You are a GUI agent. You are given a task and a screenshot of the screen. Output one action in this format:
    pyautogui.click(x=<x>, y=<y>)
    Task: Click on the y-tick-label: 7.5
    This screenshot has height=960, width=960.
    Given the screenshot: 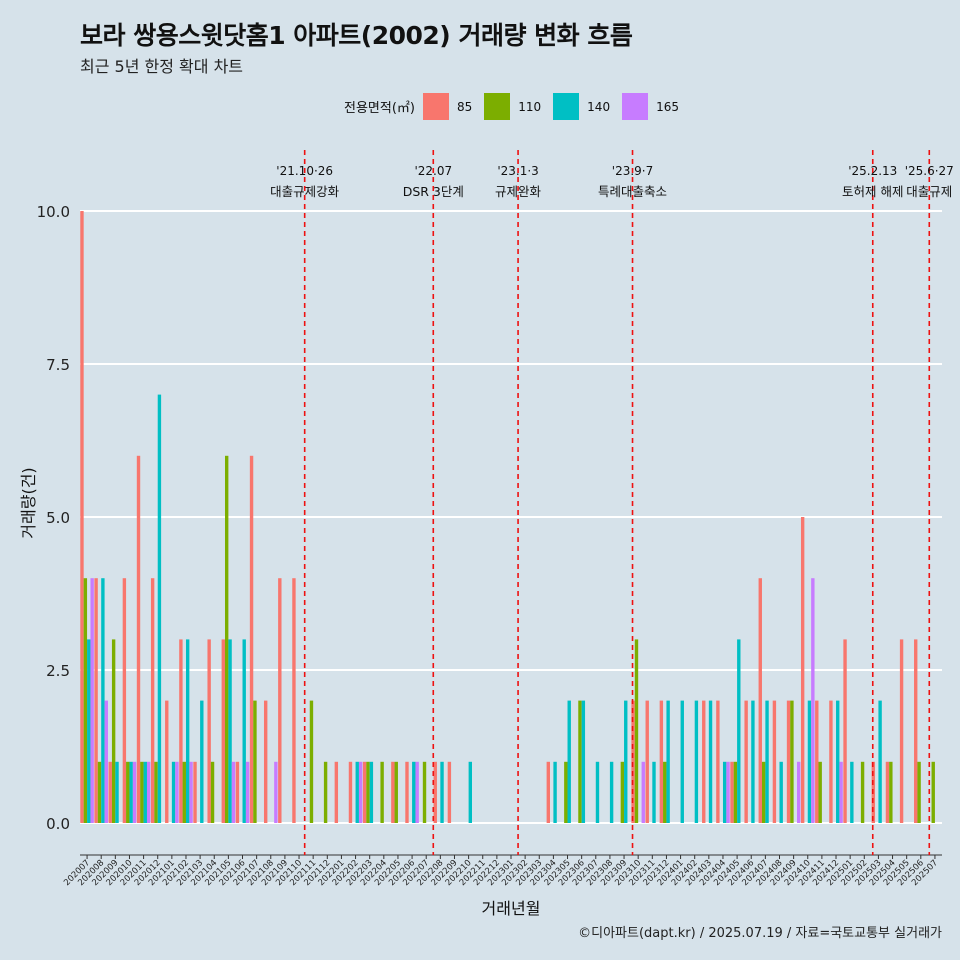 What is the action you would take?
    pyautogui.click(x=58, y=365)
    